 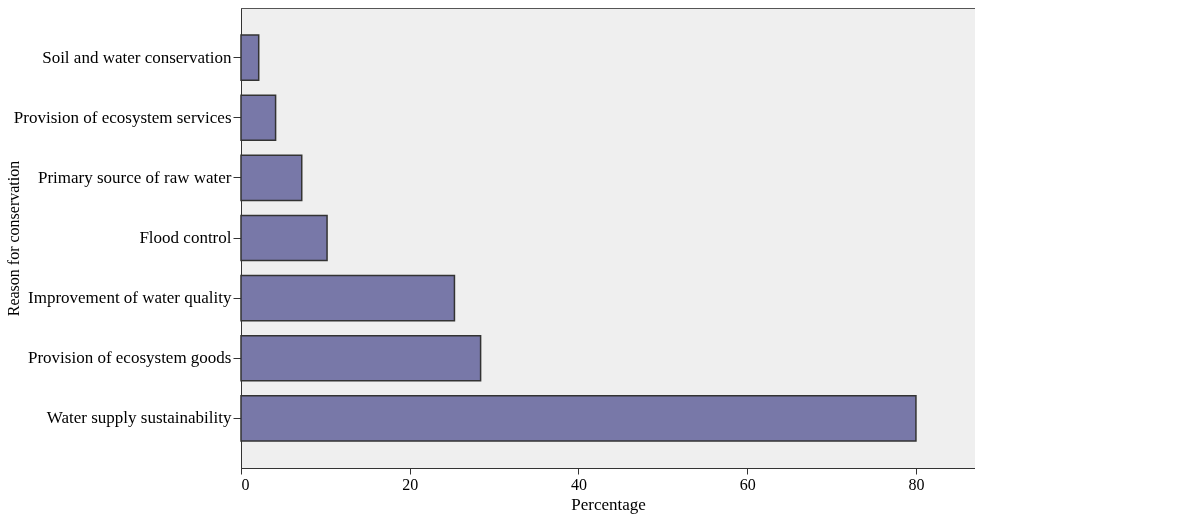 I want to click on y-tick-label: Provision of ecosystem goods, so click(x=129, y=358).